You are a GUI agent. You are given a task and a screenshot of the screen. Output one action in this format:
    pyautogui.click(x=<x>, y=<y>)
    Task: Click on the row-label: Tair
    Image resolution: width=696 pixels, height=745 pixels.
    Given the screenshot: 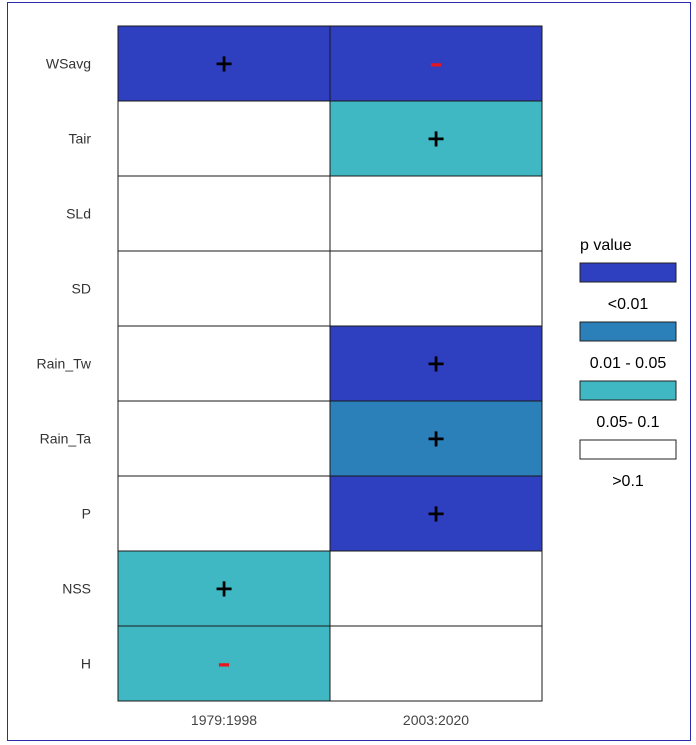 What is the action you would take?
    pyautogui.click(x=79, y=139)
    